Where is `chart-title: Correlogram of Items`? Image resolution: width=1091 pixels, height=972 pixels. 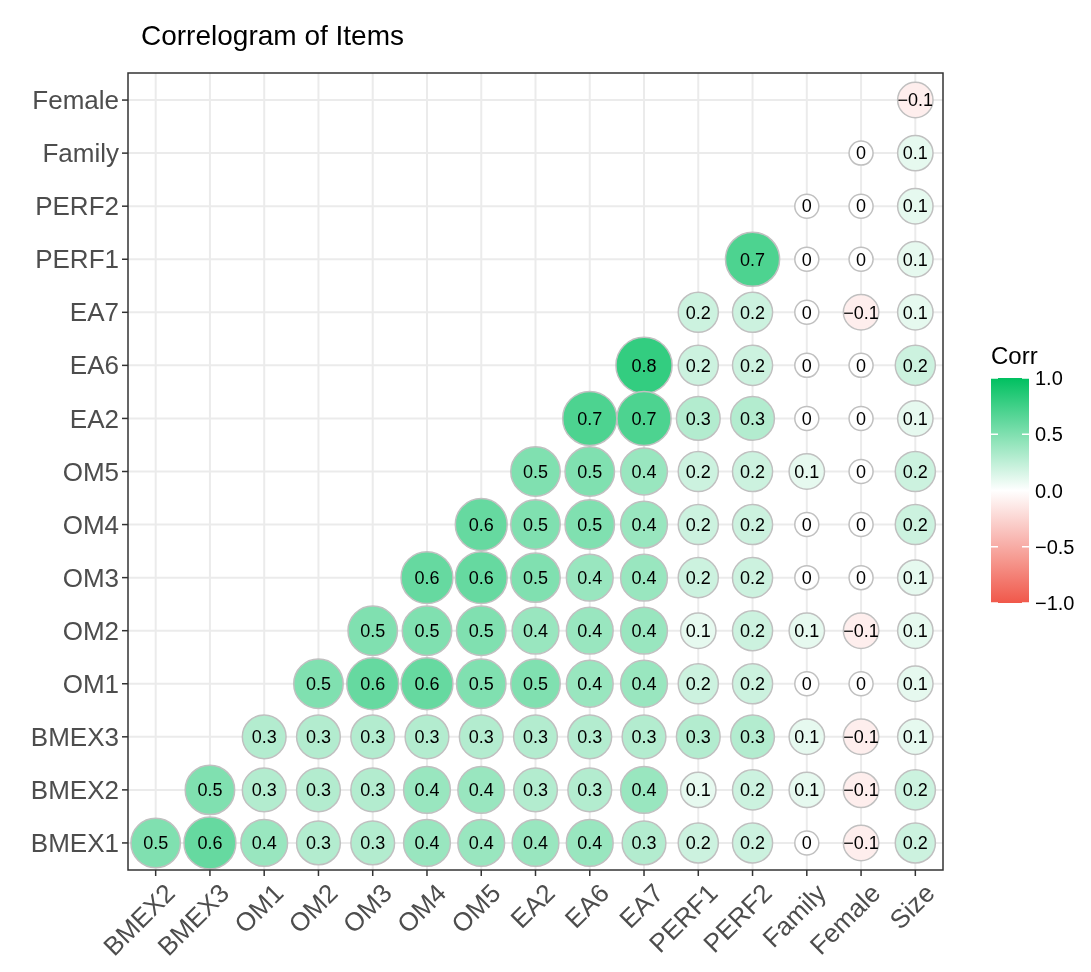
chart-title: Correlogram of Items is located at coordinates (272, 35).